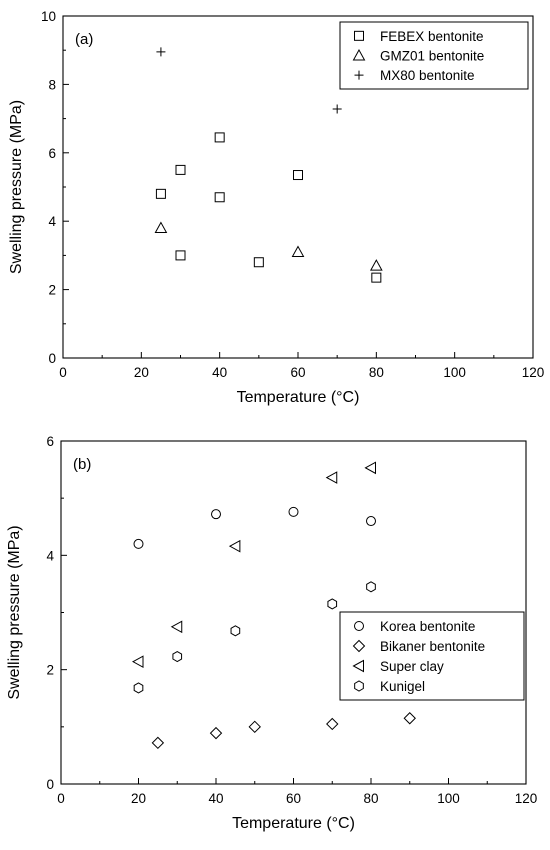 This screenshot has height=850, width=550. Describe the element at coordinates (432, 36) in the screenshot. I see `legend-label: FEBEX bentonite` at that location.